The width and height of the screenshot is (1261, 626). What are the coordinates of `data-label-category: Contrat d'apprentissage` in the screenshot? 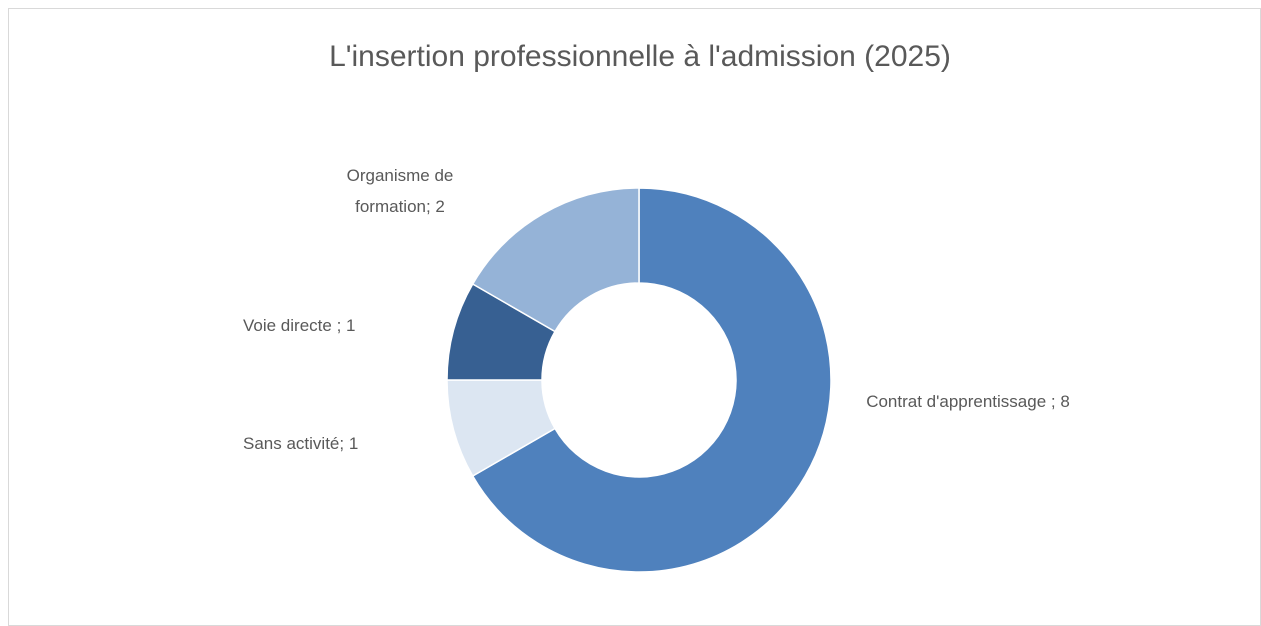 It's located at (958, 401).